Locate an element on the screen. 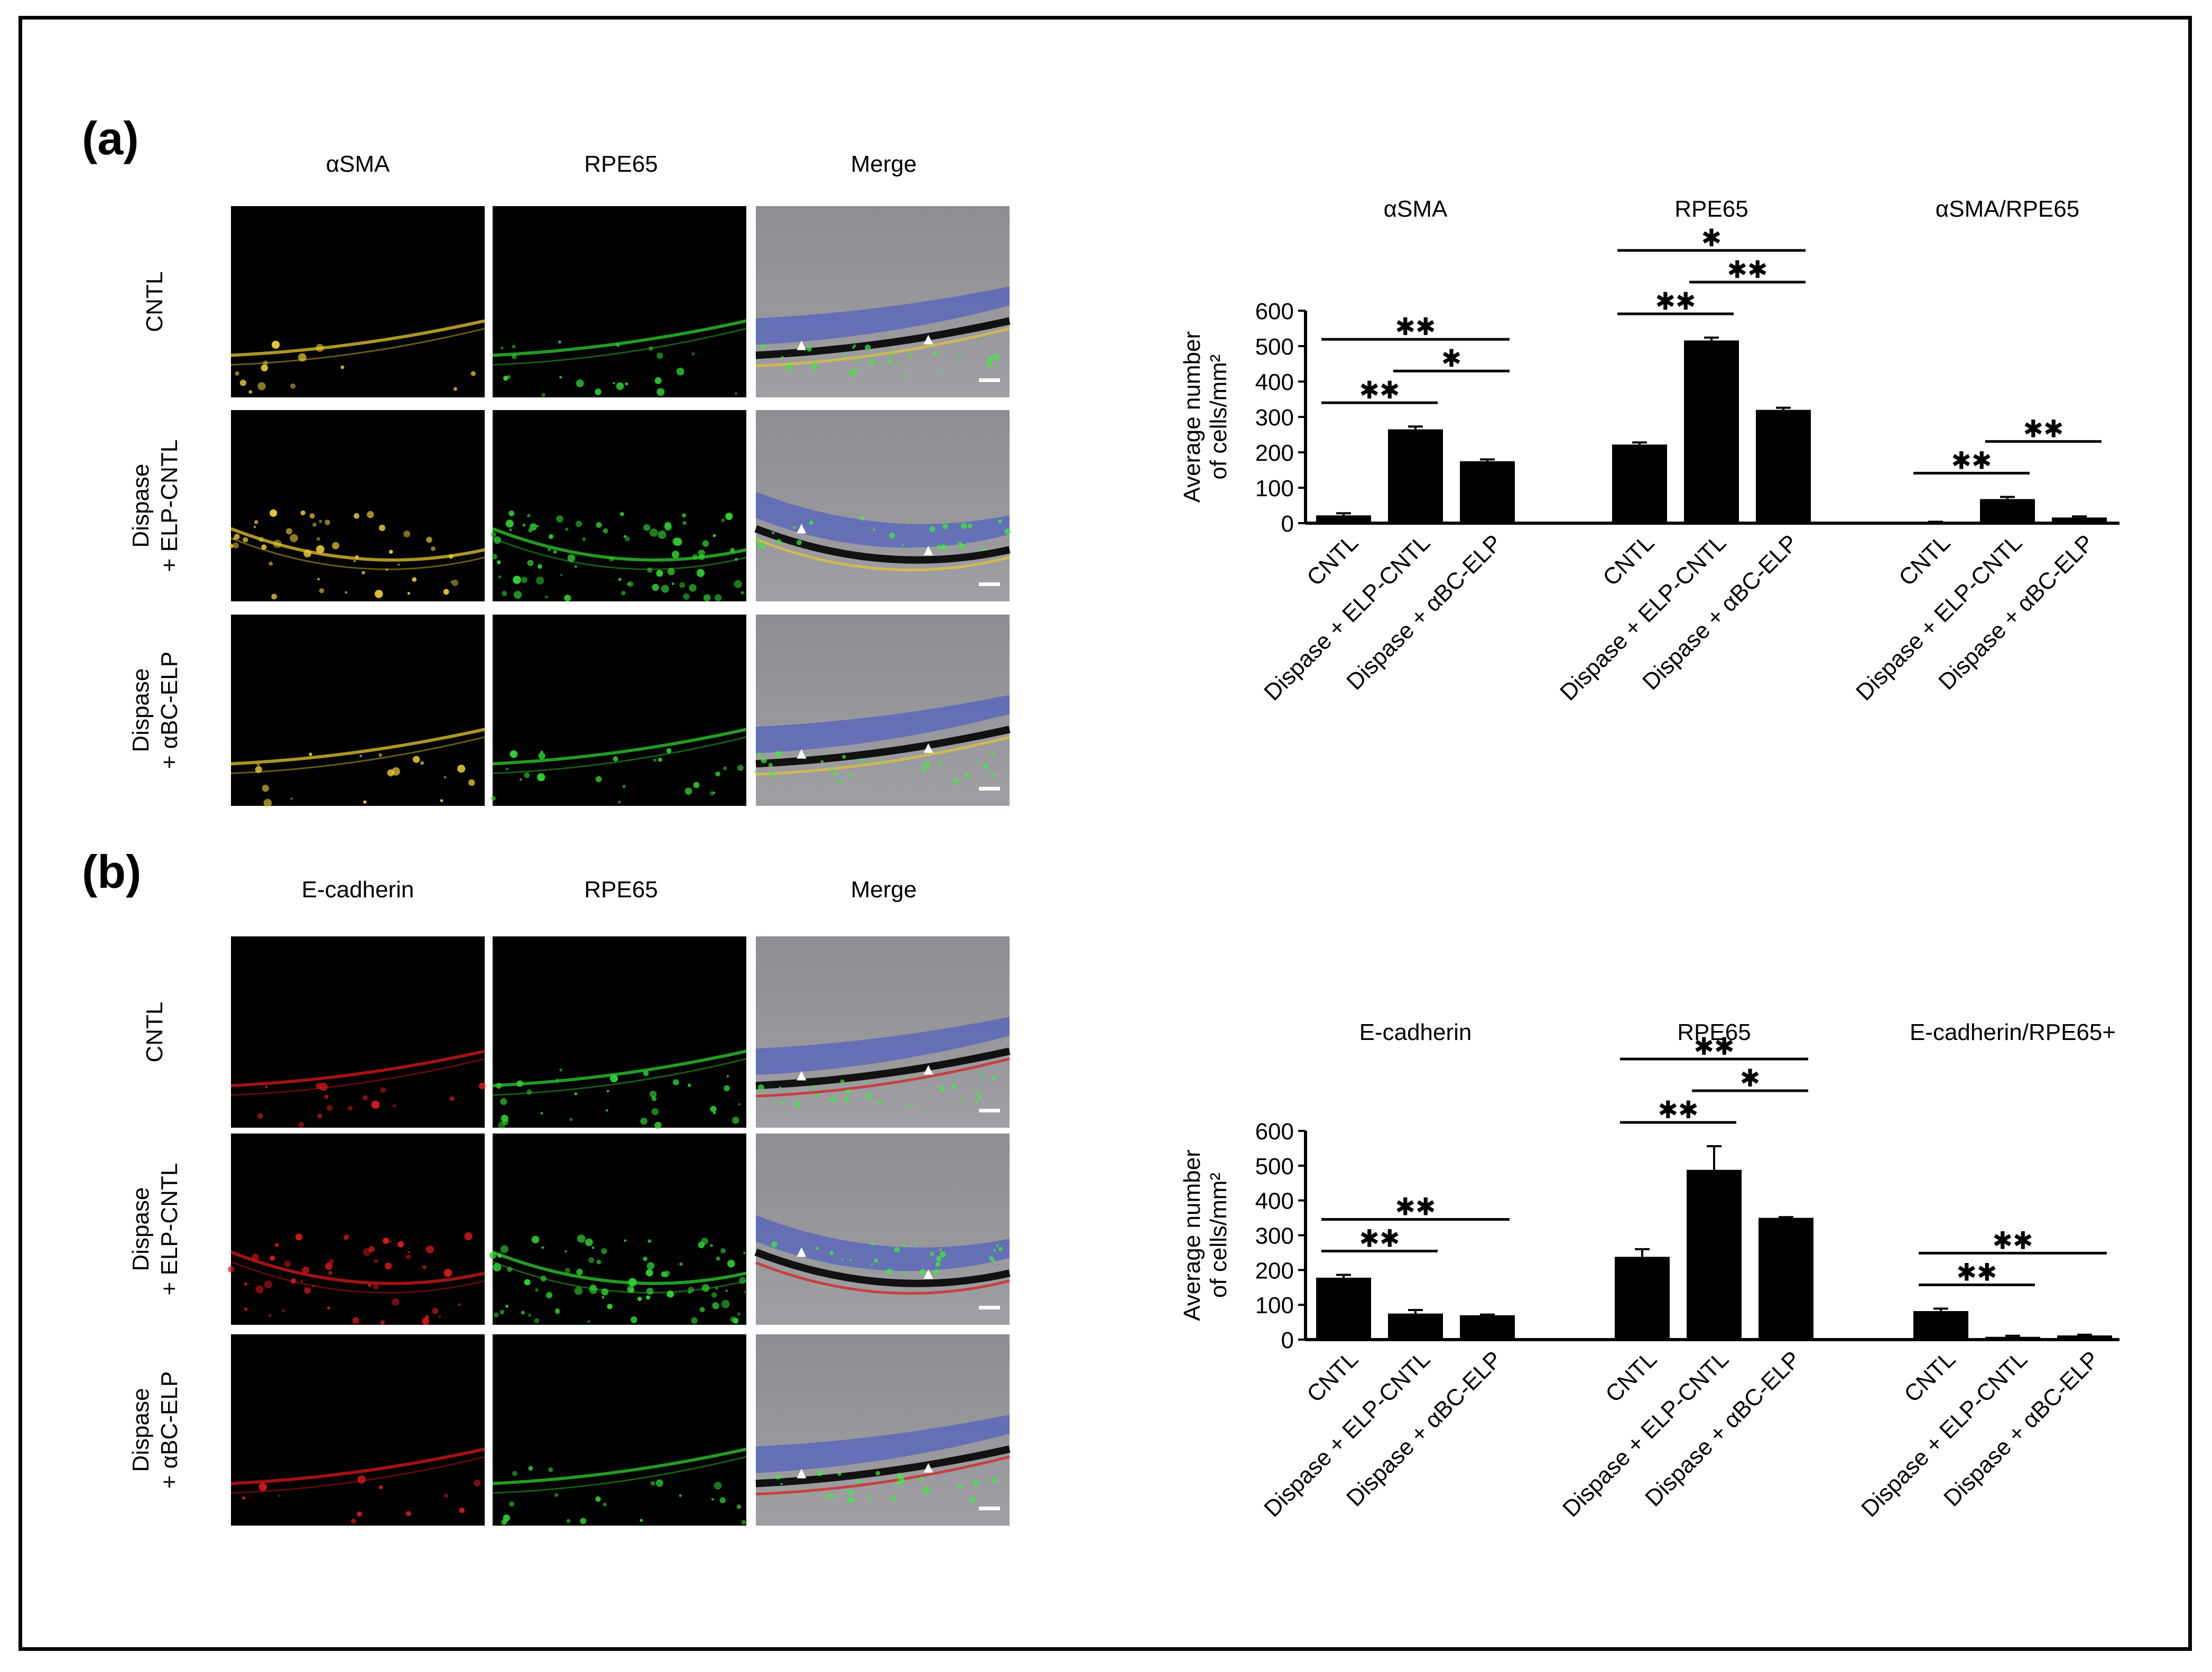  nuclear-layer is located at coordinates (883, 519).